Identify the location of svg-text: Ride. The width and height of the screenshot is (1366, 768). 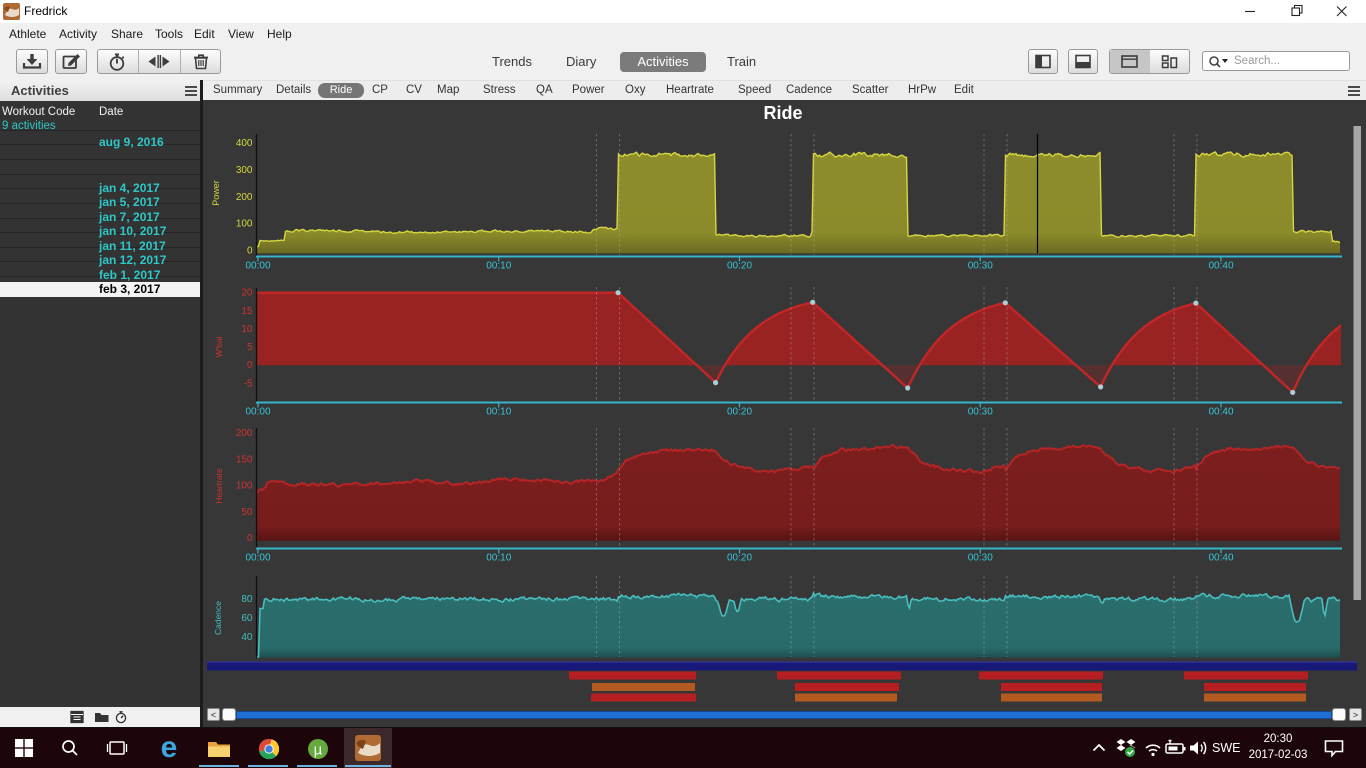
(782, 113).